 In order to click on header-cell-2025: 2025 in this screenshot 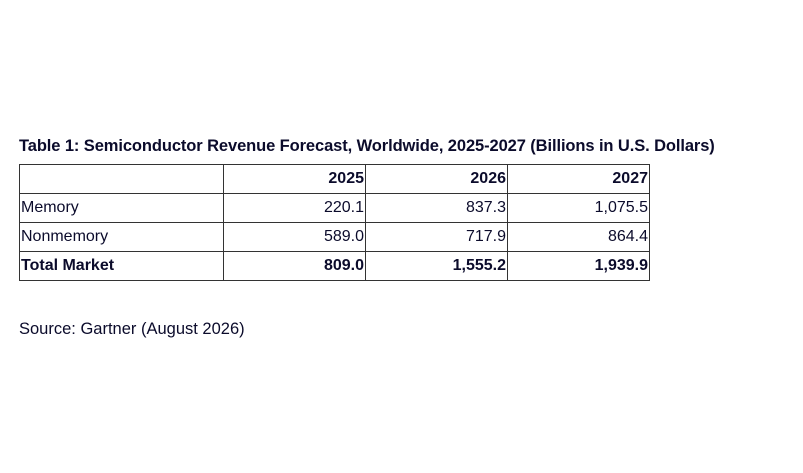, I will do `click(294, 179)`.